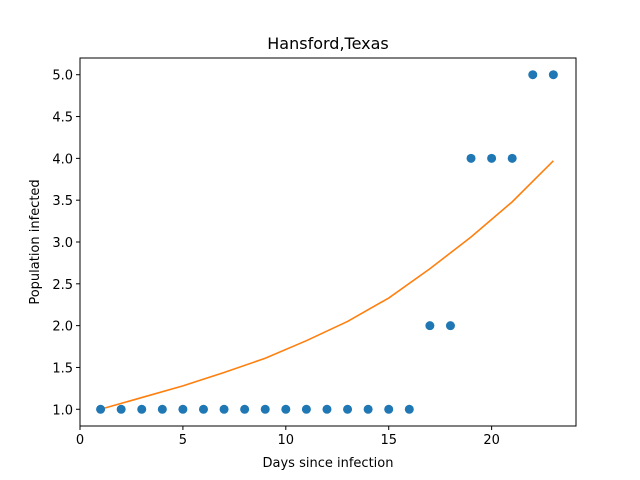 This screenshot has width=640, height=480. Describe the element at coordinates (80, 440) in the screenshot. I see `x-tick-label: 0` at that location.